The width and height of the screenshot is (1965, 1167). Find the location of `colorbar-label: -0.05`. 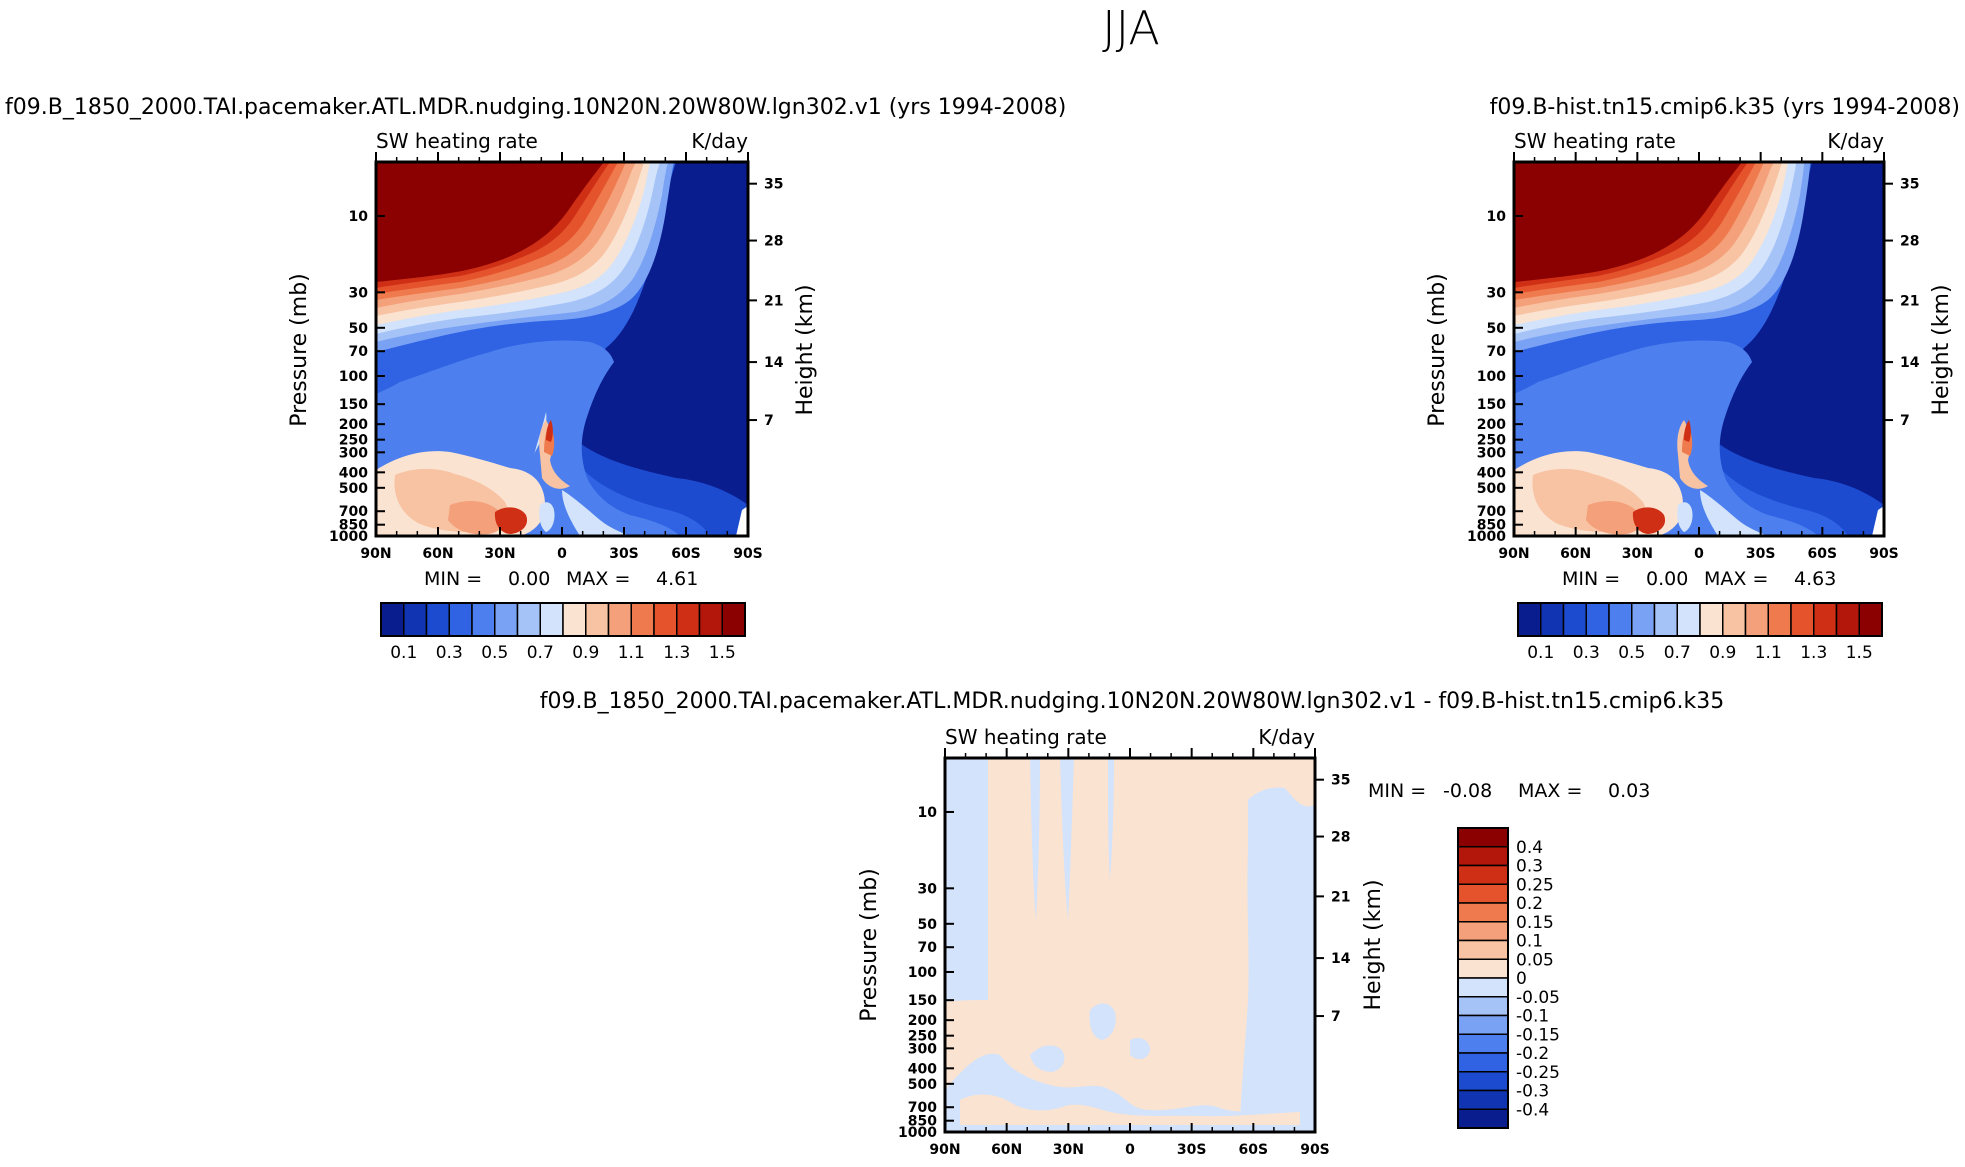

colorbar-label: -0.05 is located at coordinates (1538, 998).